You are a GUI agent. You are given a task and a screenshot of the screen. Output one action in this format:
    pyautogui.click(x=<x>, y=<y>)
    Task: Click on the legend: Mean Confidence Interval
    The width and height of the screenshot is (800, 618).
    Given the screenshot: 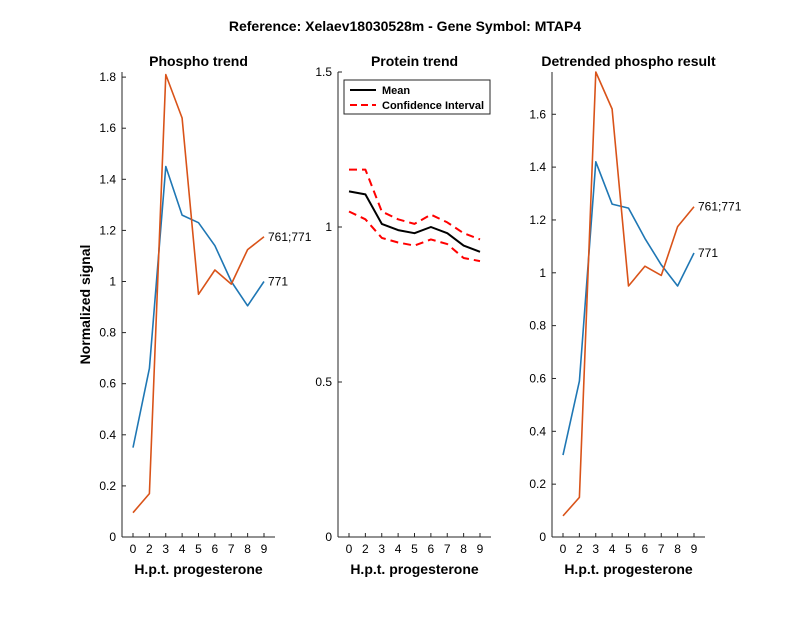 What is the action you would take?
    pyautogui.click(x=417, y=97)
    